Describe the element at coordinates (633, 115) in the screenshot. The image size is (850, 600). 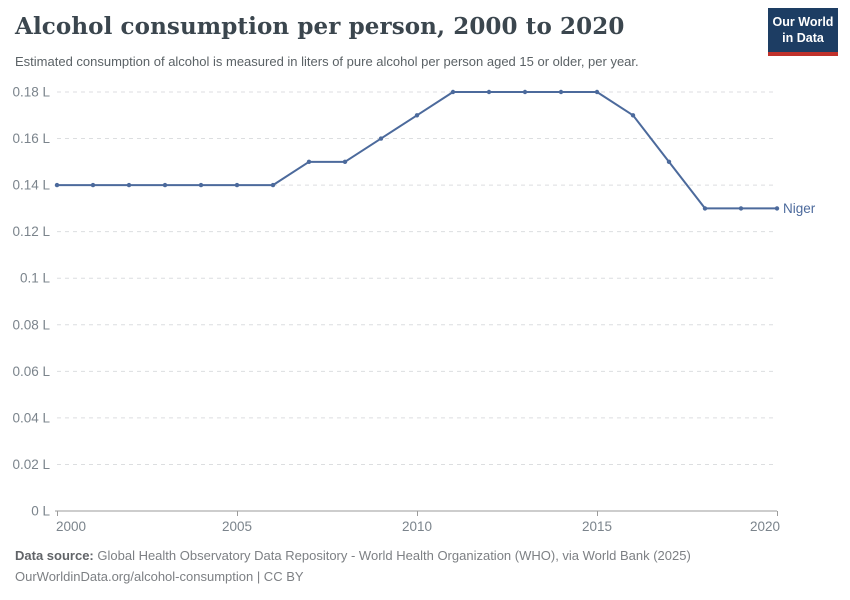
I see `data-point-niger-2016` at that location.